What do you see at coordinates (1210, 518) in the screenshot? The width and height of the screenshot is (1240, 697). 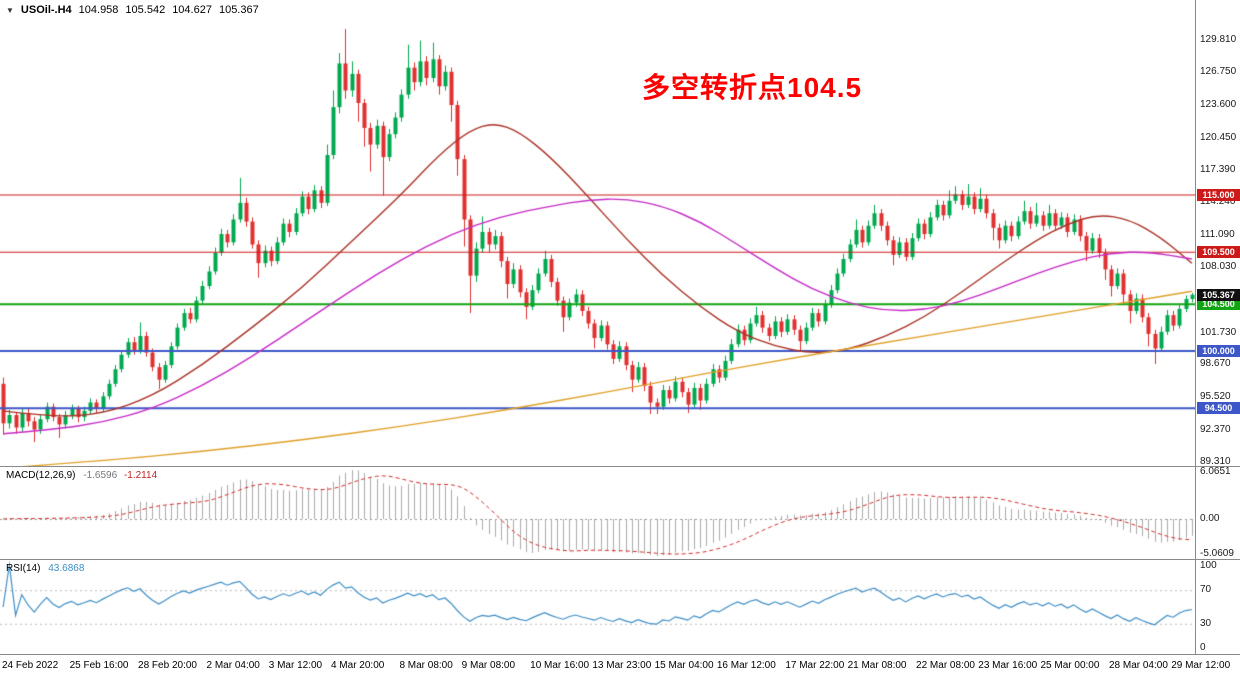 I see `macd-tick-label: 0.00` at bounding box center [1210, 518].